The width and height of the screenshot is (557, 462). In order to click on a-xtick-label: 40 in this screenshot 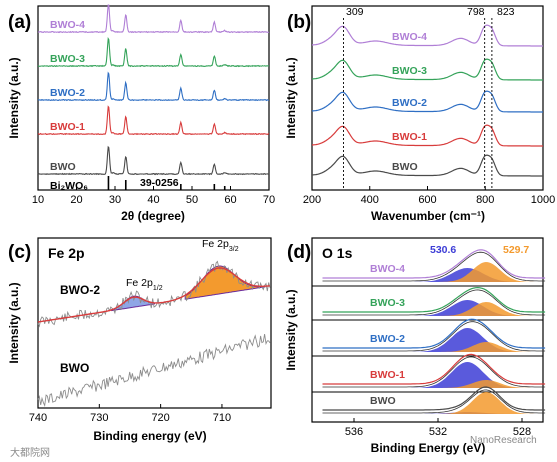, I will do `click(153, 200)`.